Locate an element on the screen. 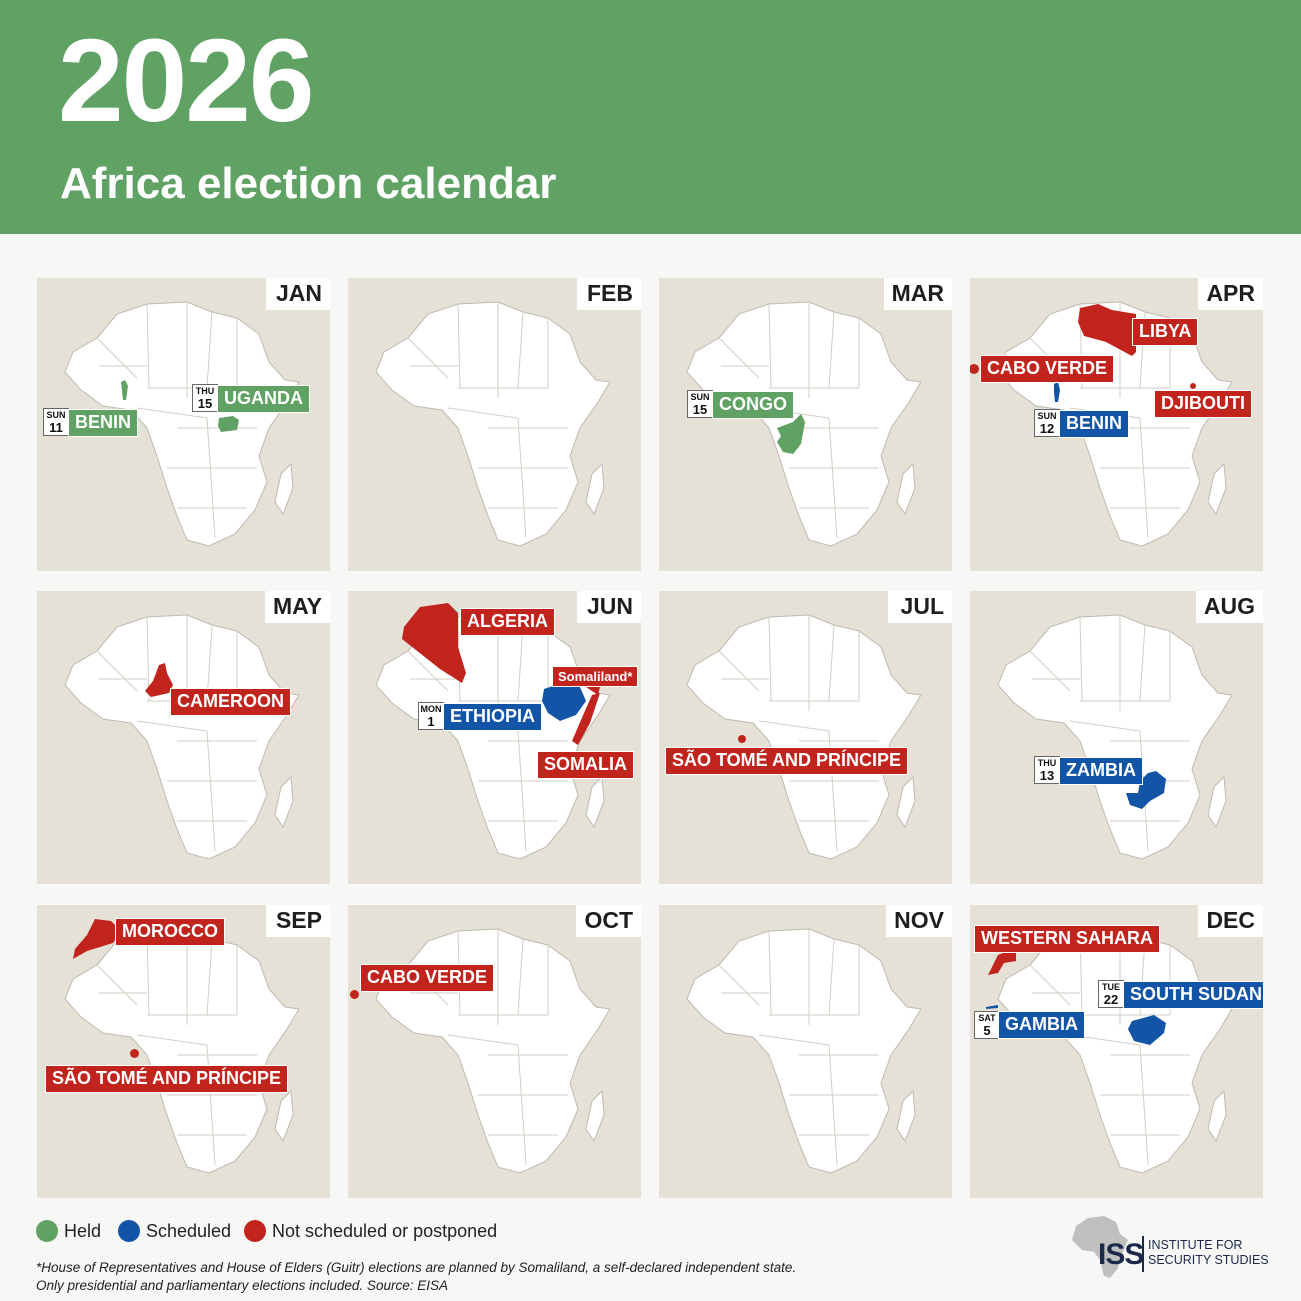  month-label: OCT is located at coordinates (608, 921).